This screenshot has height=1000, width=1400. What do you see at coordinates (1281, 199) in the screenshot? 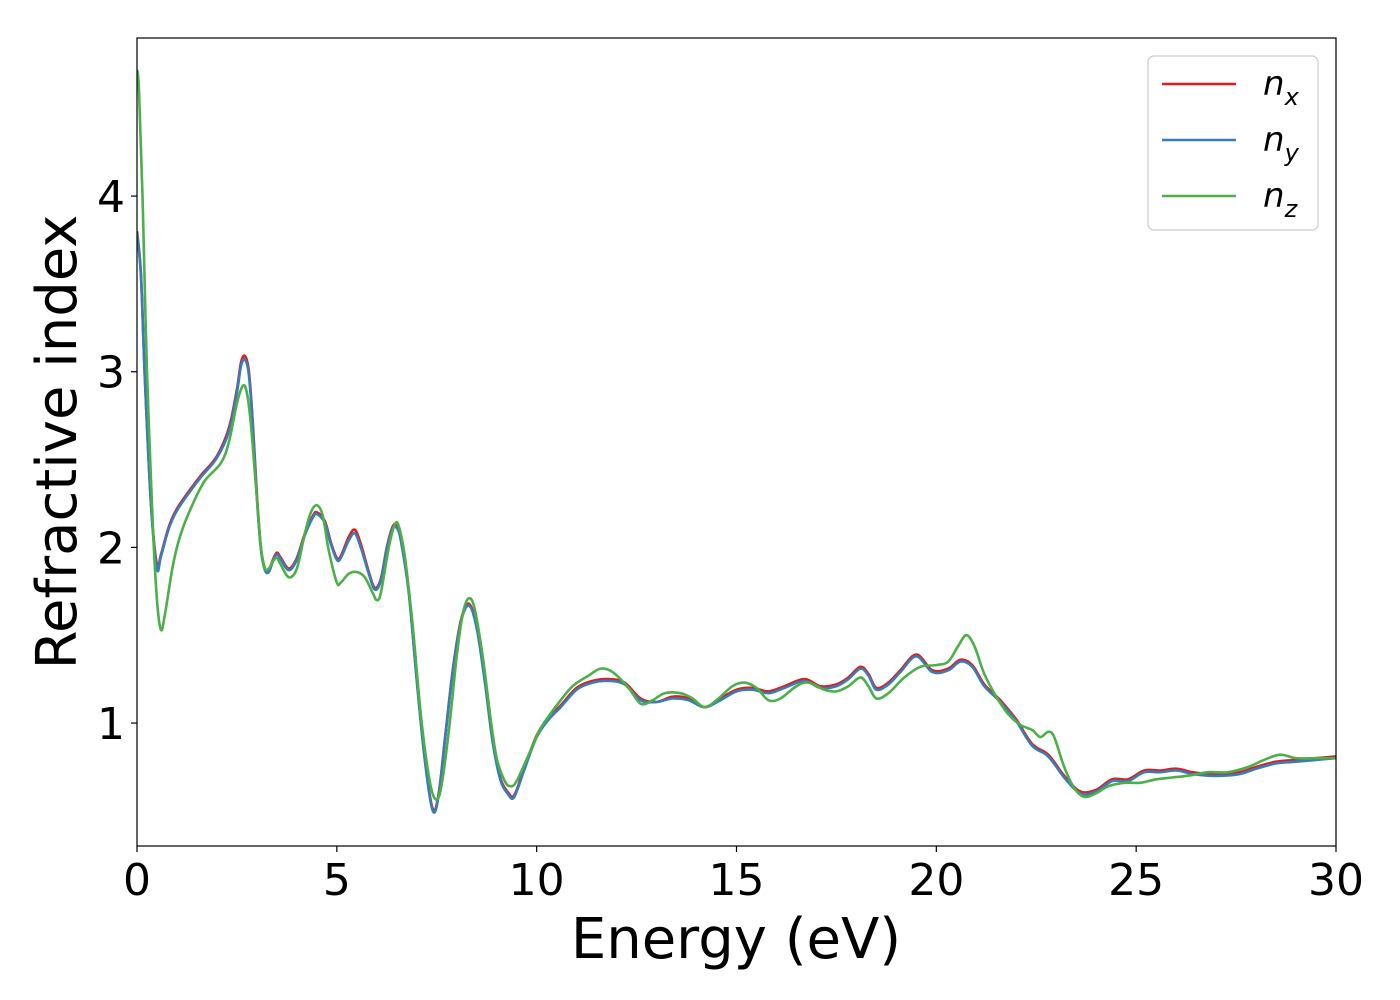
I see `legend-label-nz: nz` at bounding box center [1281, 199].